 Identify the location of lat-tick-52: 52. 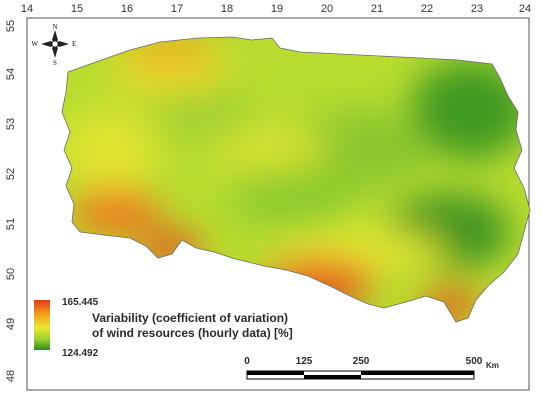
(11, 174).